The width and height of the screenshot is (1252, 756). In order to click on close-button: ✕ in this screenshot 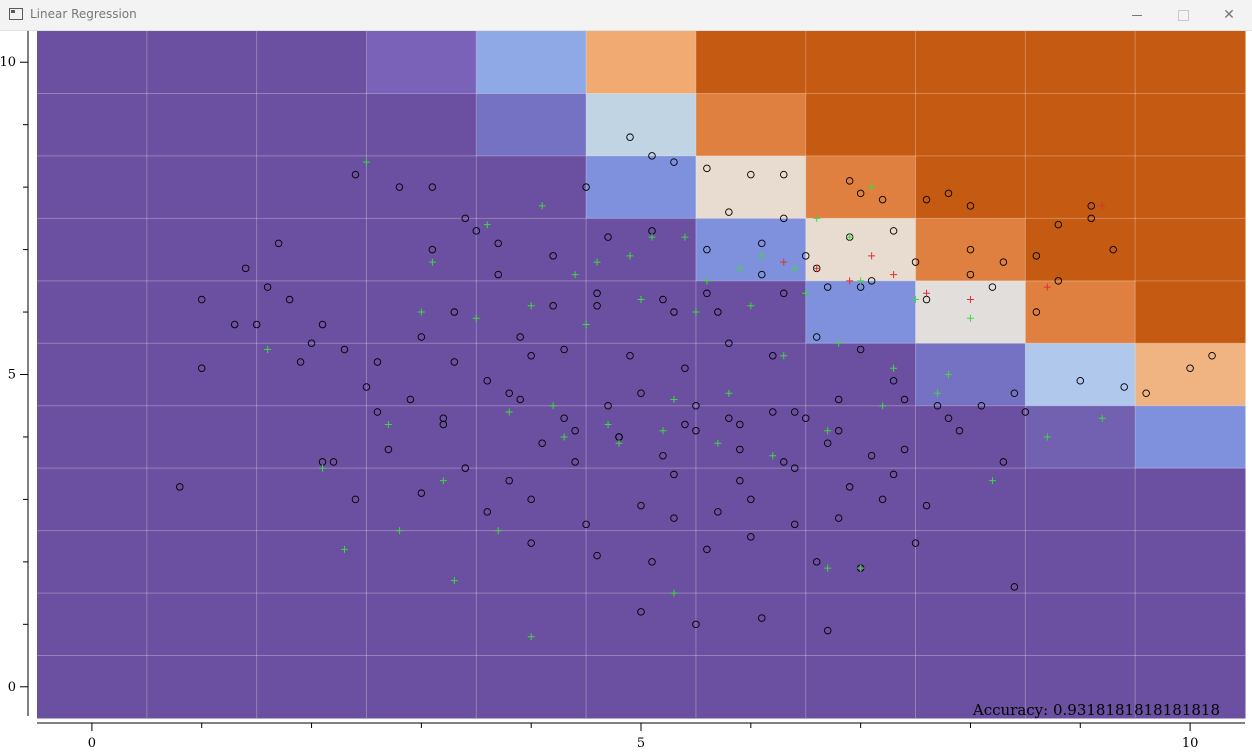, I will do `click(1229, 15)`.